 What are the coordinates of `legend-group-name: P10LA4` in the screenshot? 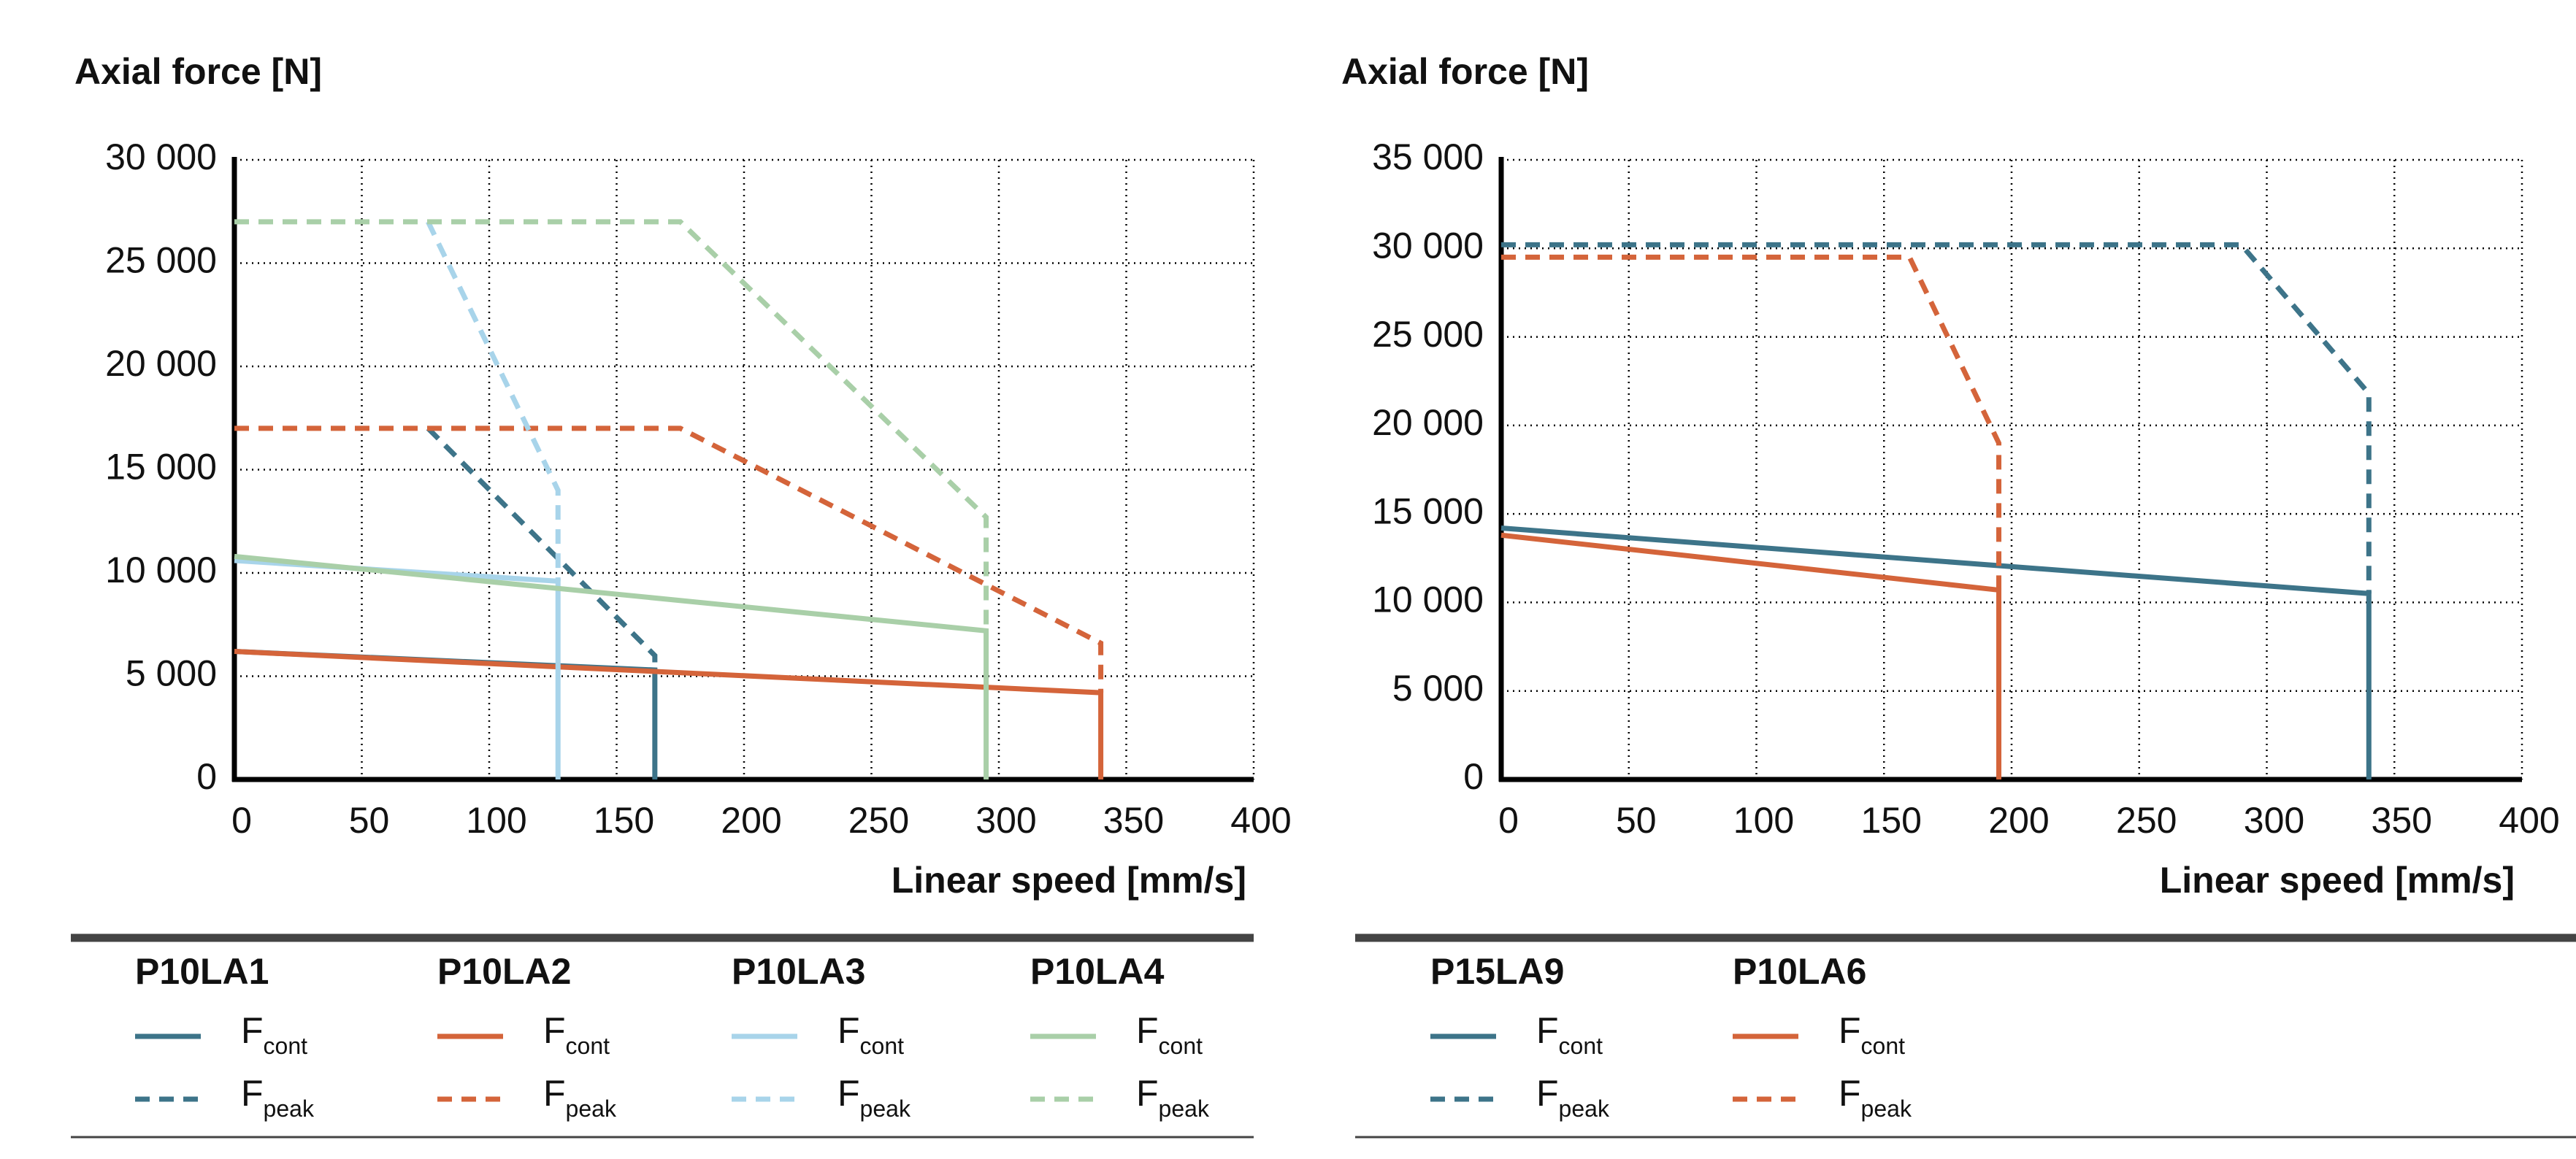 It's located at (1097, 972).